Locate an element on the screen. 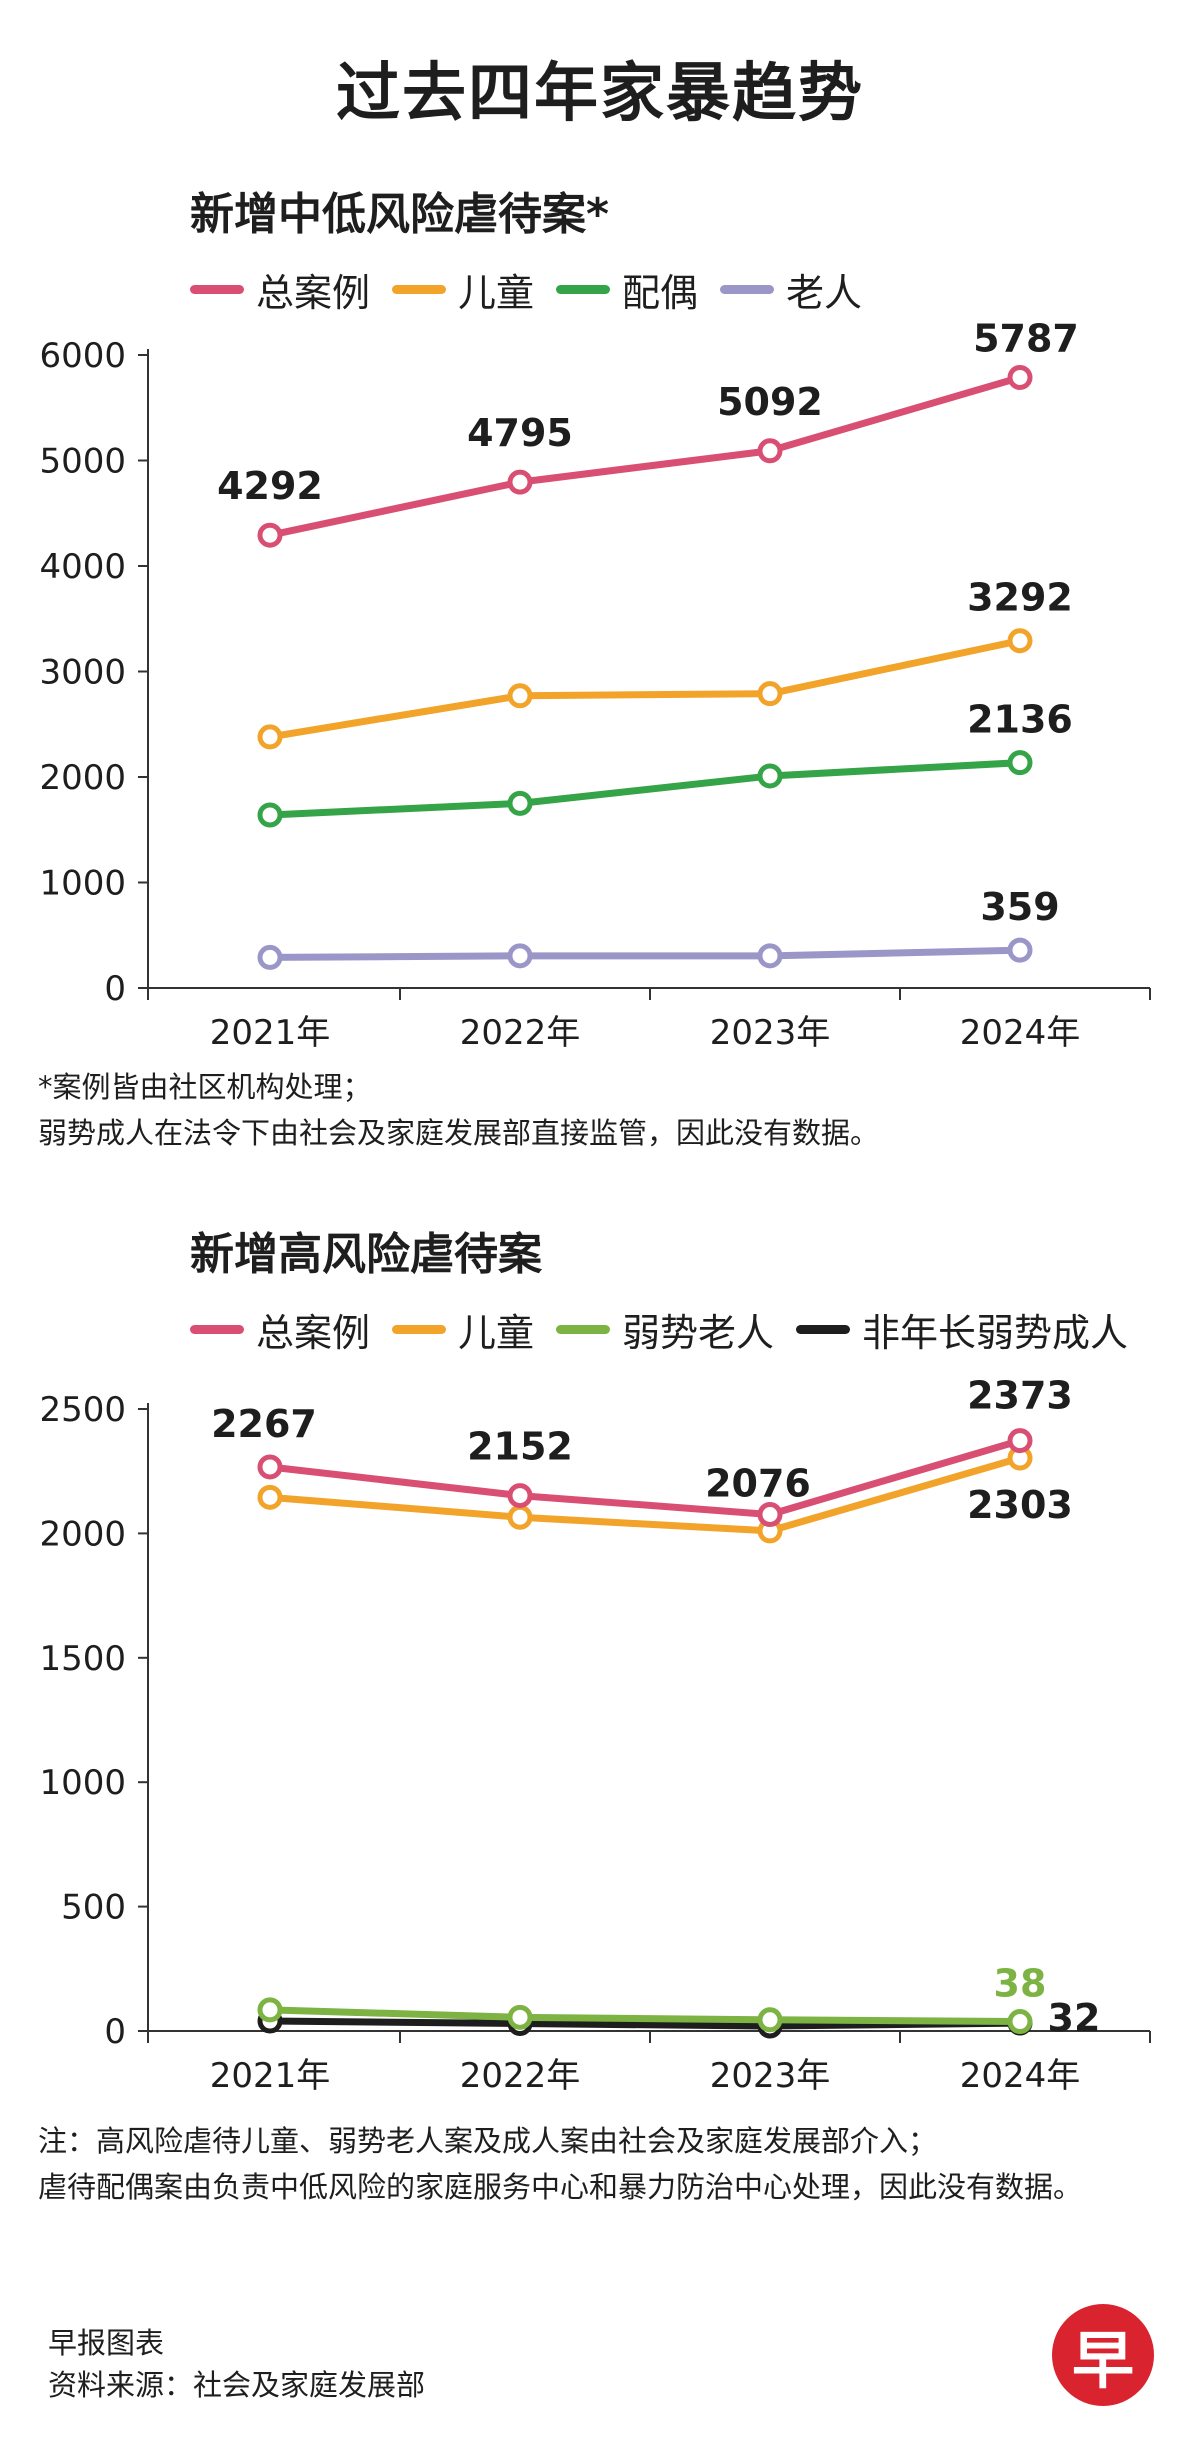 The height and width of the screenshot is (2454, 1200). legend-item-children: 儿童 is located at coordinates (463, 289).